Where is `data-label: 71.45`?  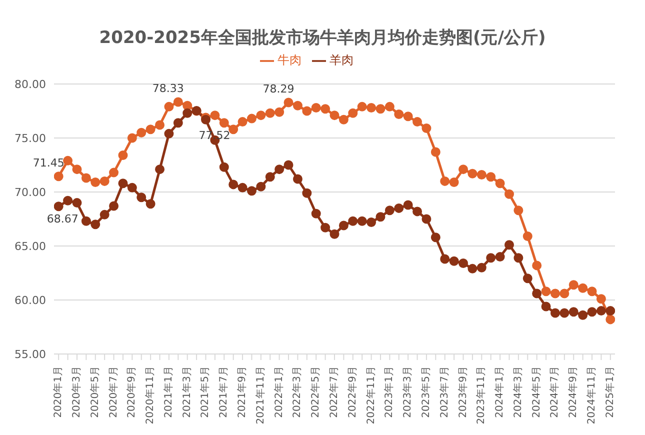
data-label: 71.45 is located at coordinates (48, 163).